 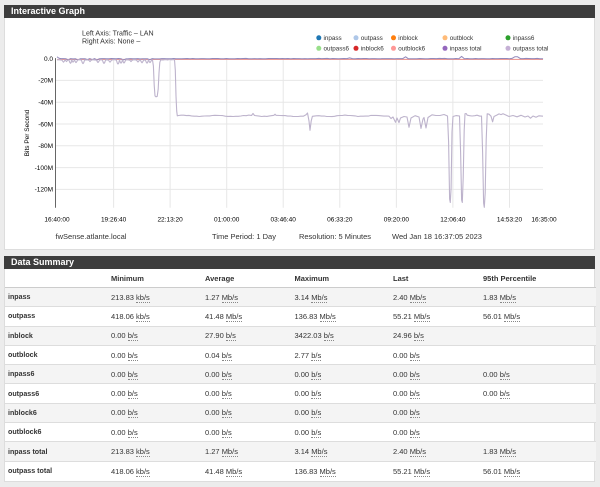 What do you see at coordinates (333, 38) in the screenshot?
I see `svg-text: inpass` at bounding box center [333, 38].